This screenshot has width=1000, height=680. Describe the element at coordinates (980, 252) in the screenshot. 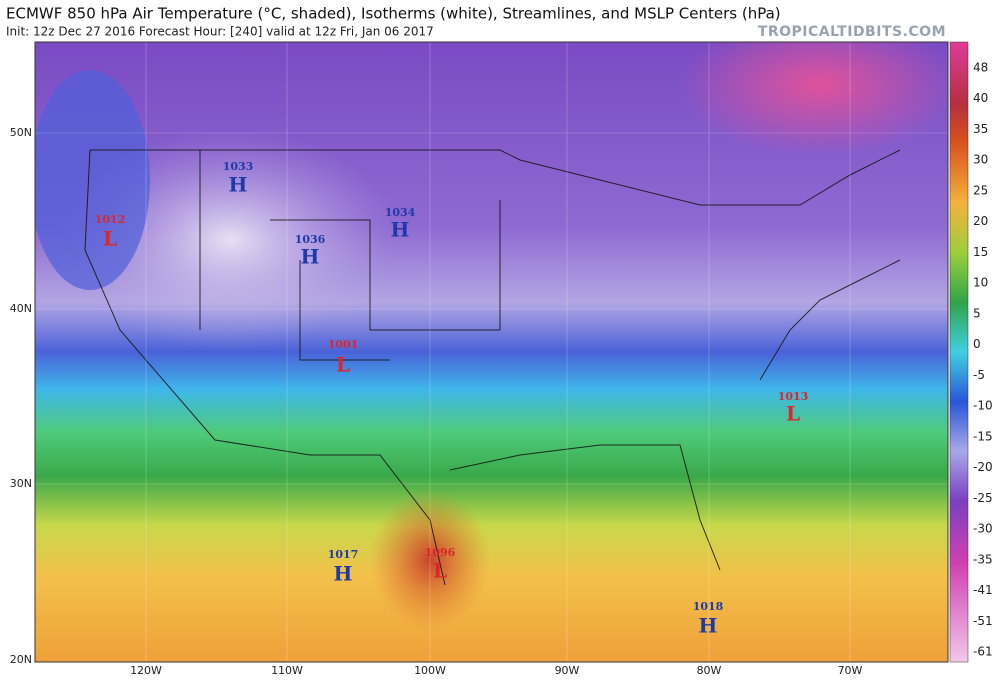

I see `colorbar-label: 15` at that location.